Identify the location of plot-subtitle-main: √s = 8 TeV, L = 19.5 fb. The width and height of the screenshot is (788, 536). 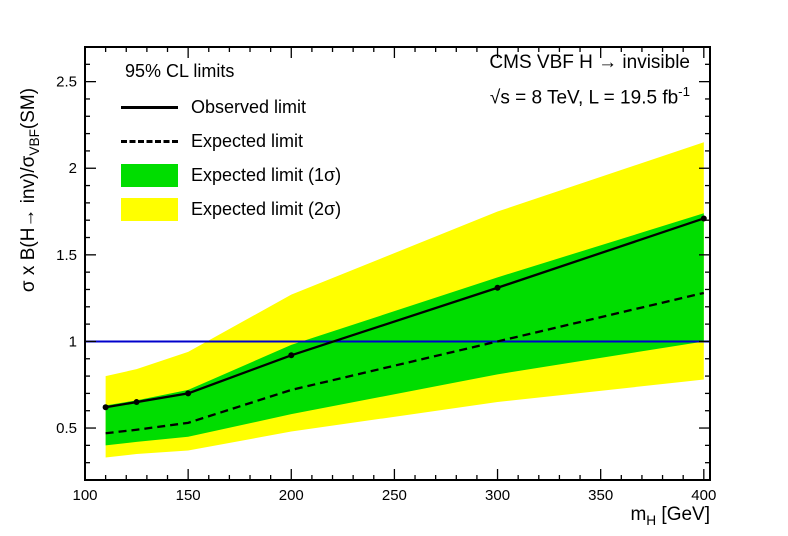
(584, 98).